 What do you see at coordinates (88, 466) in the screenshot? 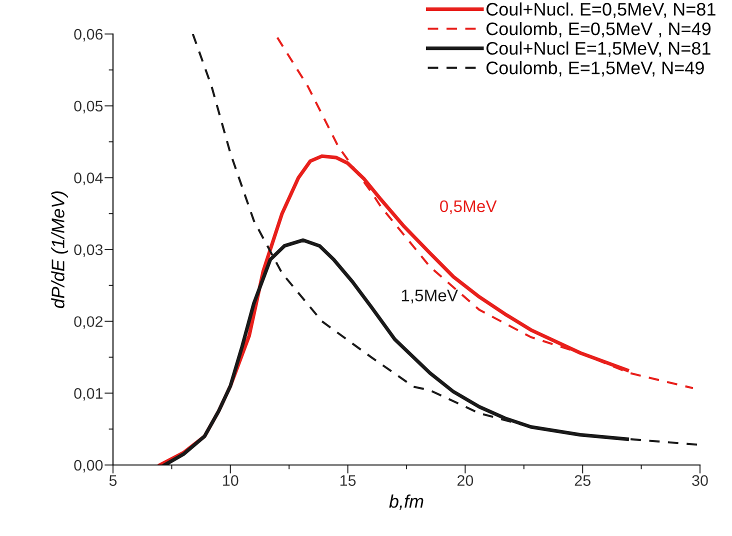
I see `y-tick-label: 0,00` at bounding box center [88, 466].